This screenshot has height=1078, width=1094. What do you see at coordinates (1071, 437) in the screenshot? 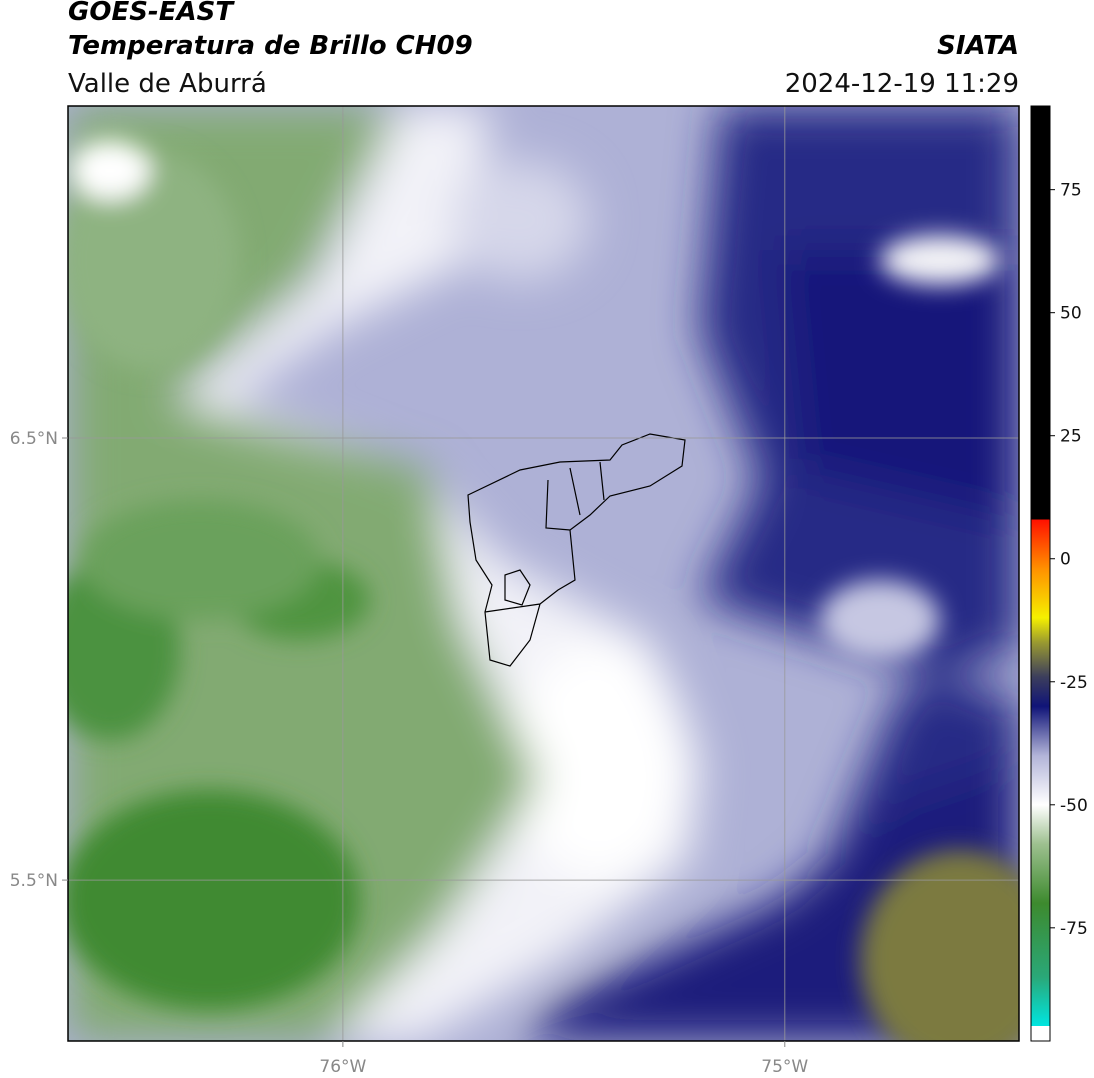
I see `colorbar-tick-label: 25` at bounding box center [1071, 437].